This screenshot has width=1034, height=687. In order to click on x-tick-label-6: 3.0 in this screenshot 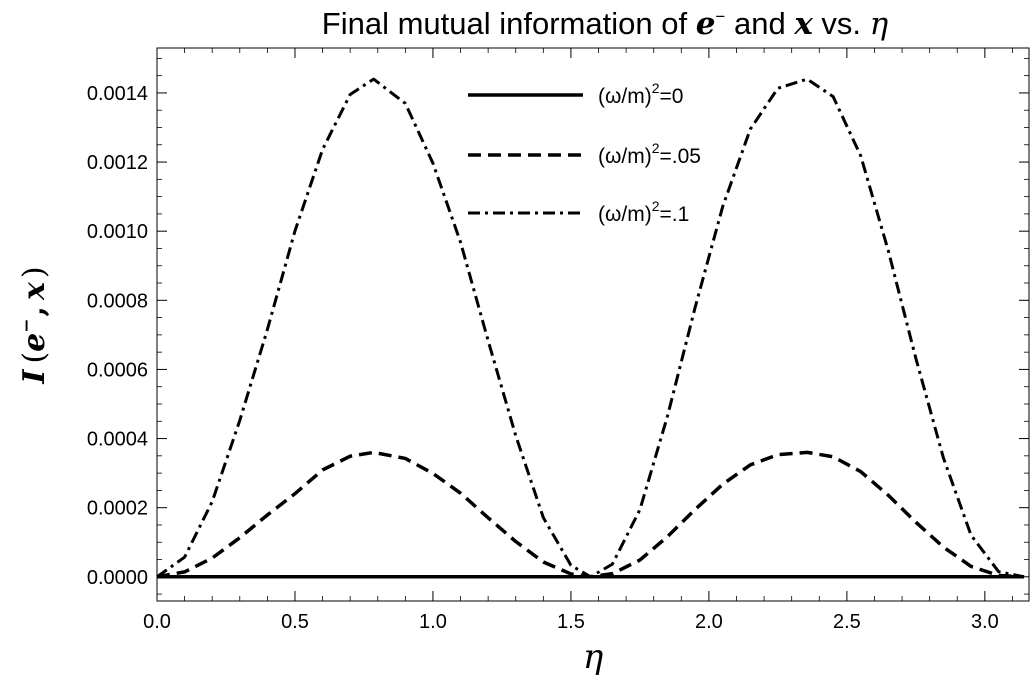, I will do `click(985, 622)`.